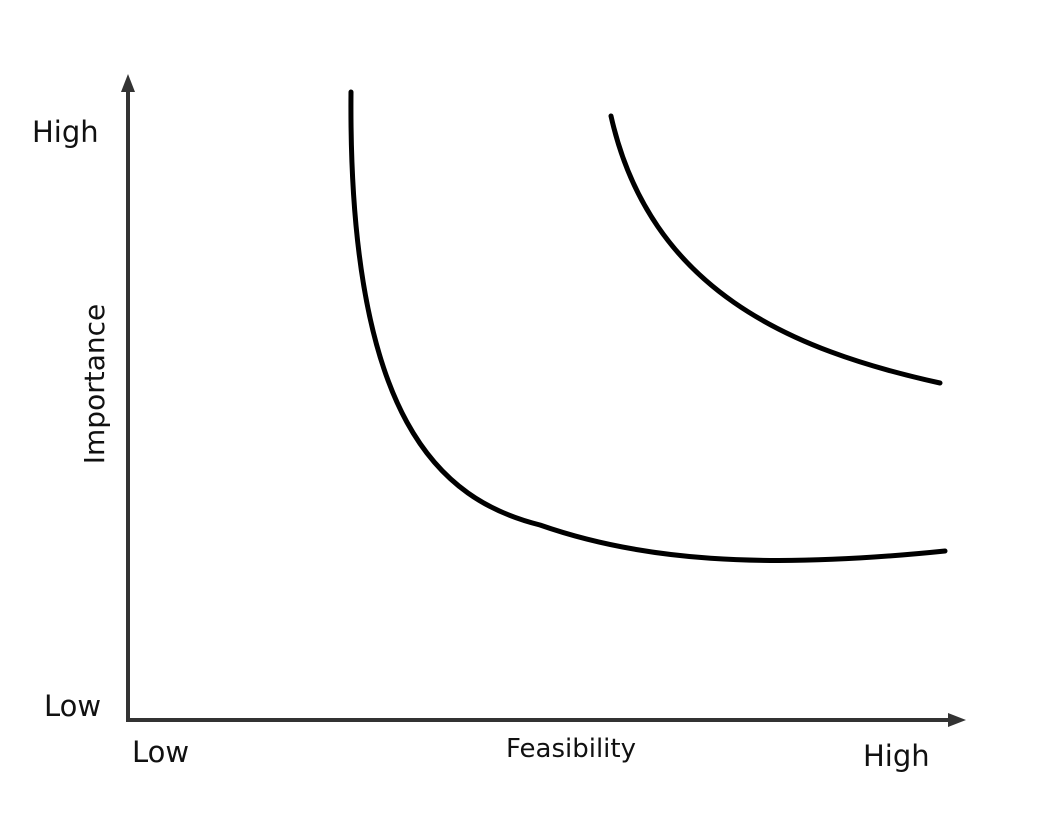  Describe the element at coordinates (128, 397) in the screenshot. I see `y-axis` at that location.